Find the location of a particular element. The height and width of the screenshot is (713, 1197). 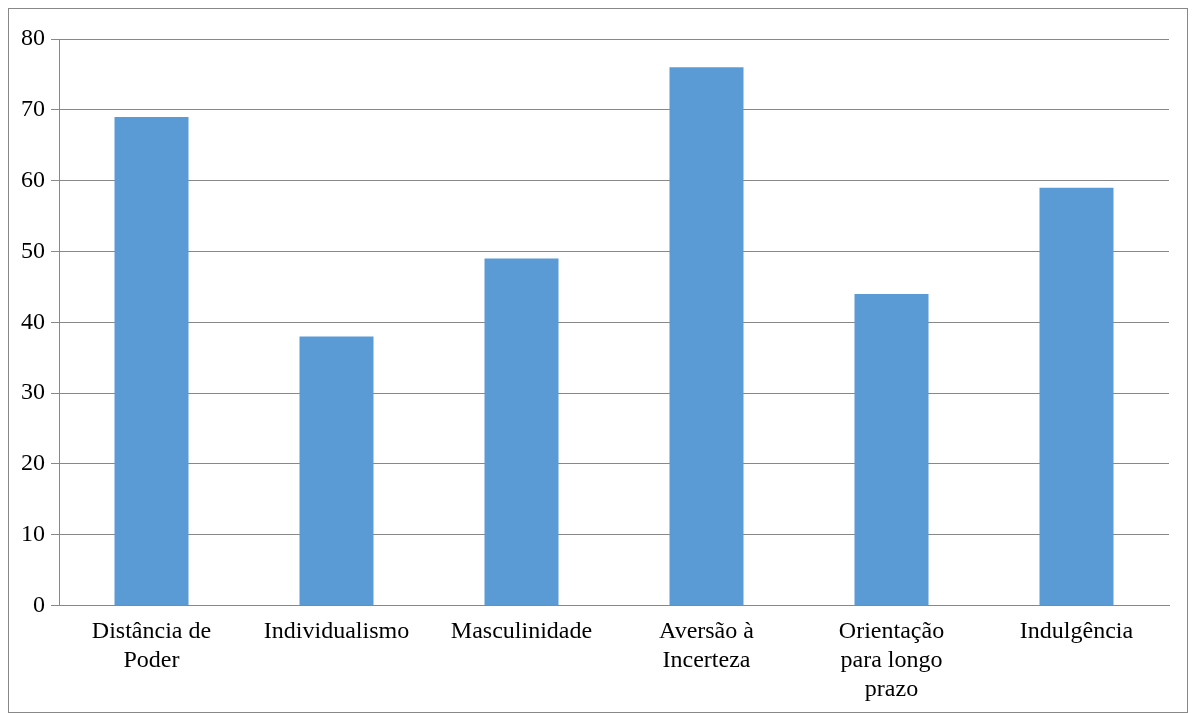

x-tick-label: Masculinidade is located at coordinates (521, 630).